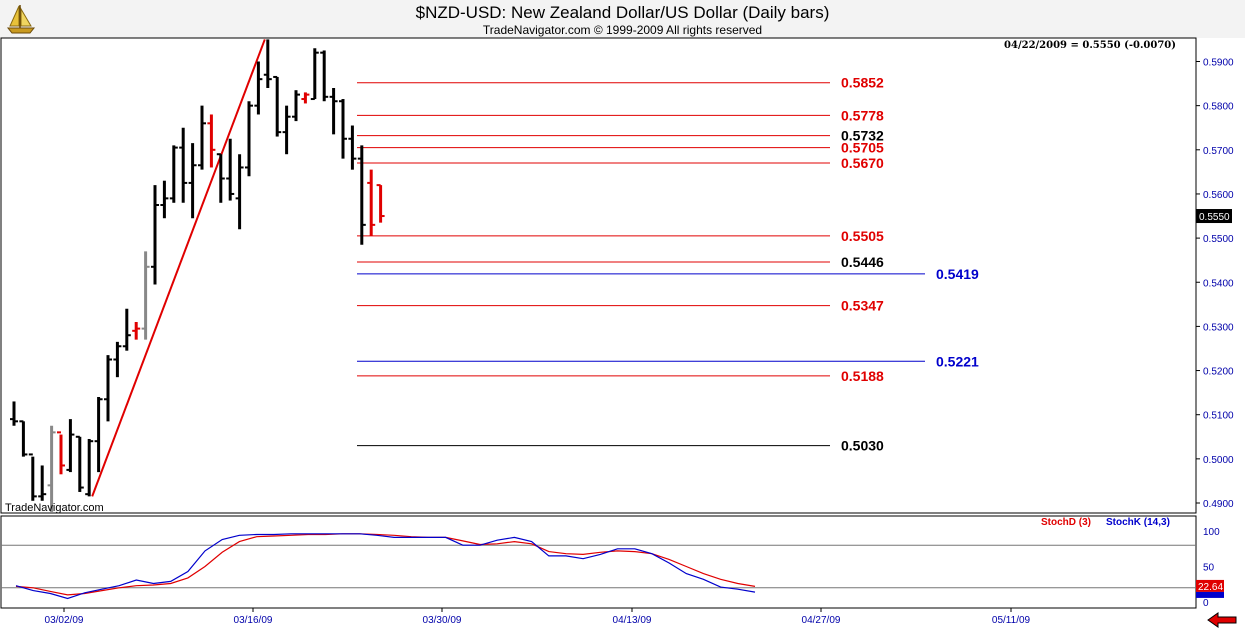  Describe the element at coordinates (1218, 372) in the screenshot. I see `y-tick-label: 0.5200` at that location.